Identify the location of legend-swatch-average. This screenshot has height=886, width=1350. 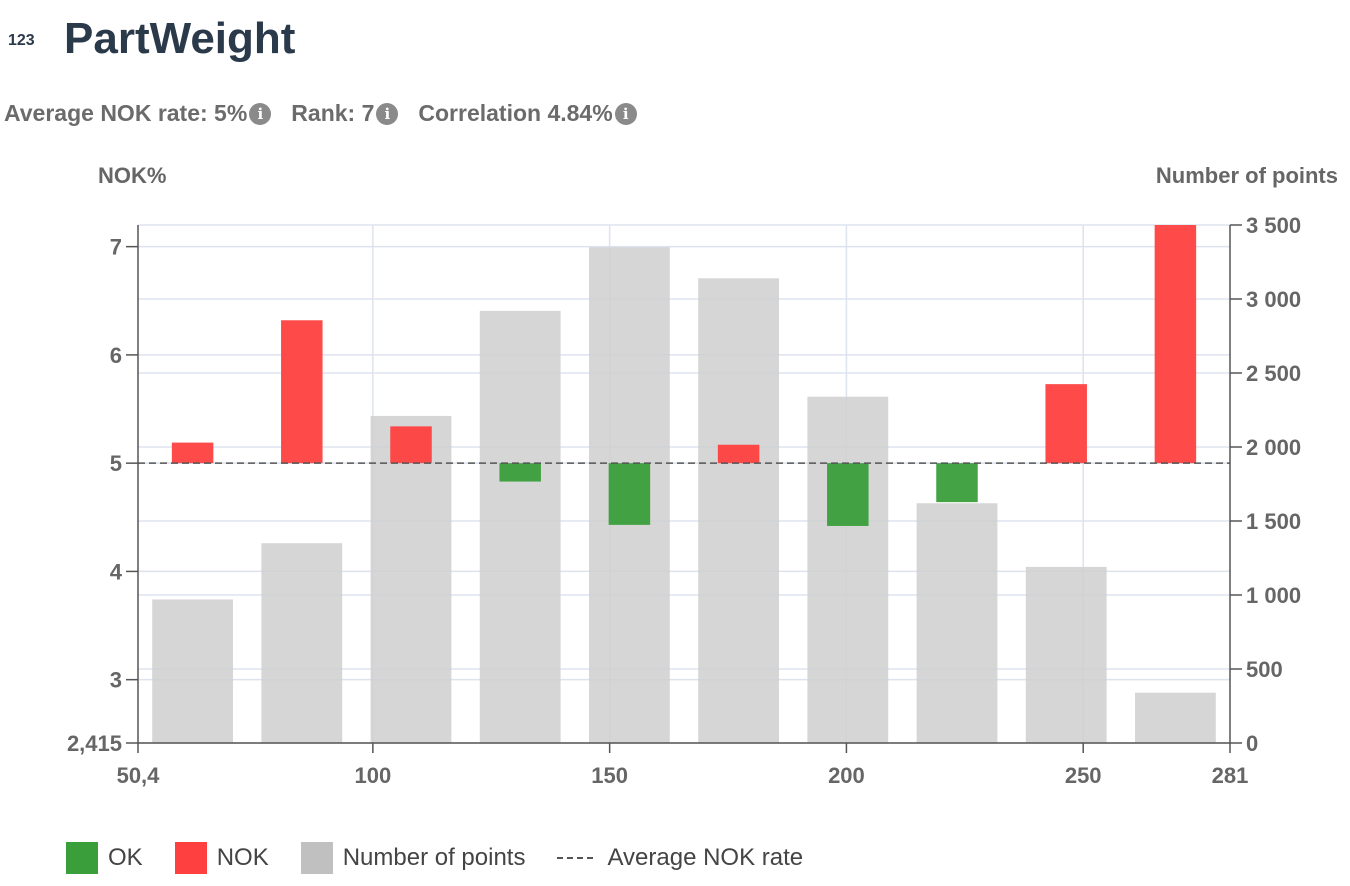
(575, 858).